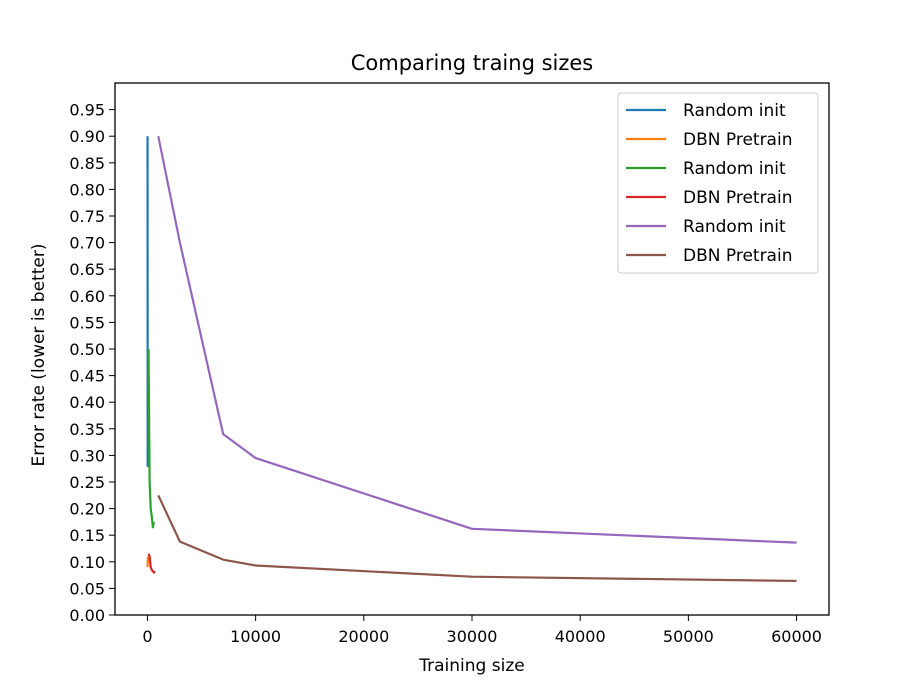  What do you see at coordinates (147, 636) in the screenshot?
I see `x-tick-label: 0` at bounding box center [147, 636].